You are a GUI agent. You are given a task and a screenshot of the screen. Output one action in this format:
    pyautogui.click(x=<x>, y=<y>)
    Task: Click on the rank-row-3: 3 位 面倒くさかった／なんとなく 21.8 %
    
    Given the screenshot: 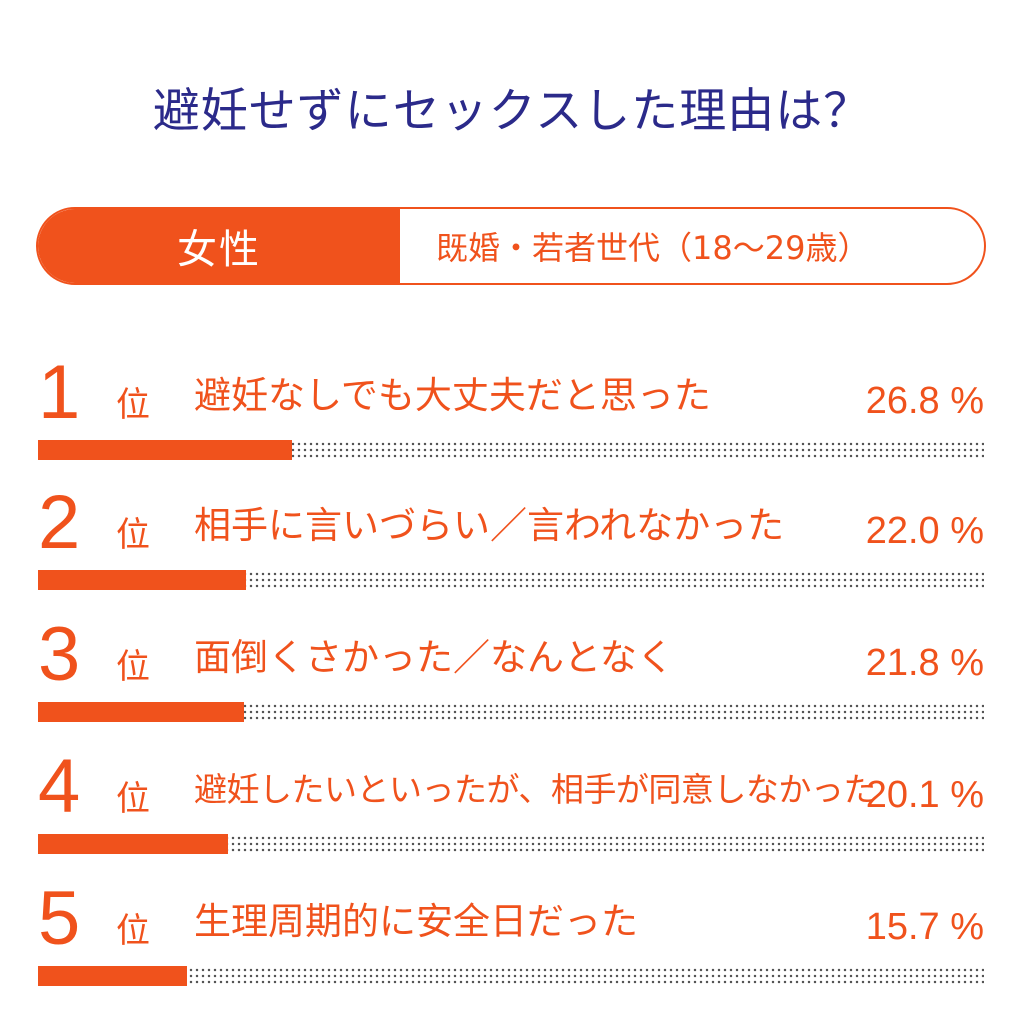 What is the action you would take?
    pyautogui.click(x=512, y=676)
    